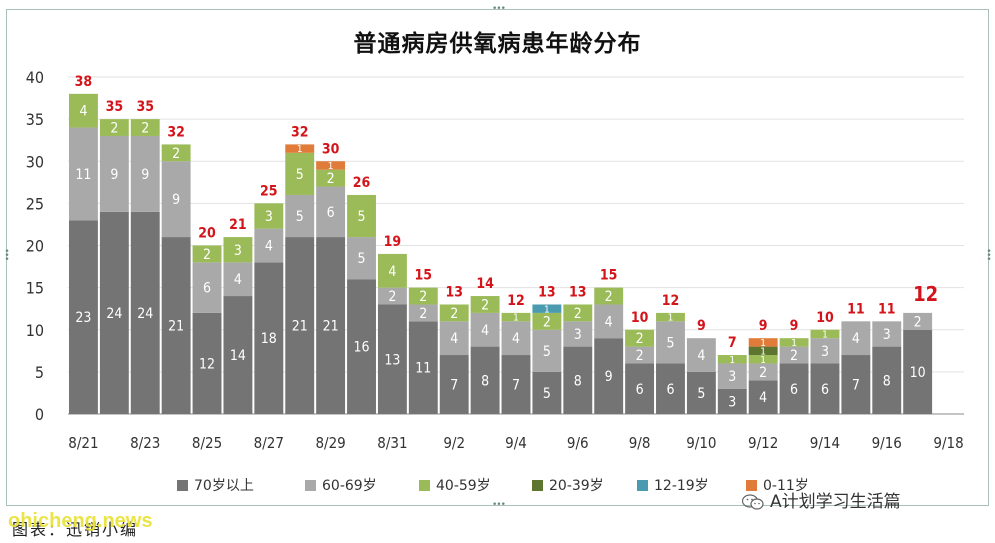 Image resolution: width=995 pixels, height=543 pixels. I want to click on x-tick-label: 9/14, so click(825, 443).